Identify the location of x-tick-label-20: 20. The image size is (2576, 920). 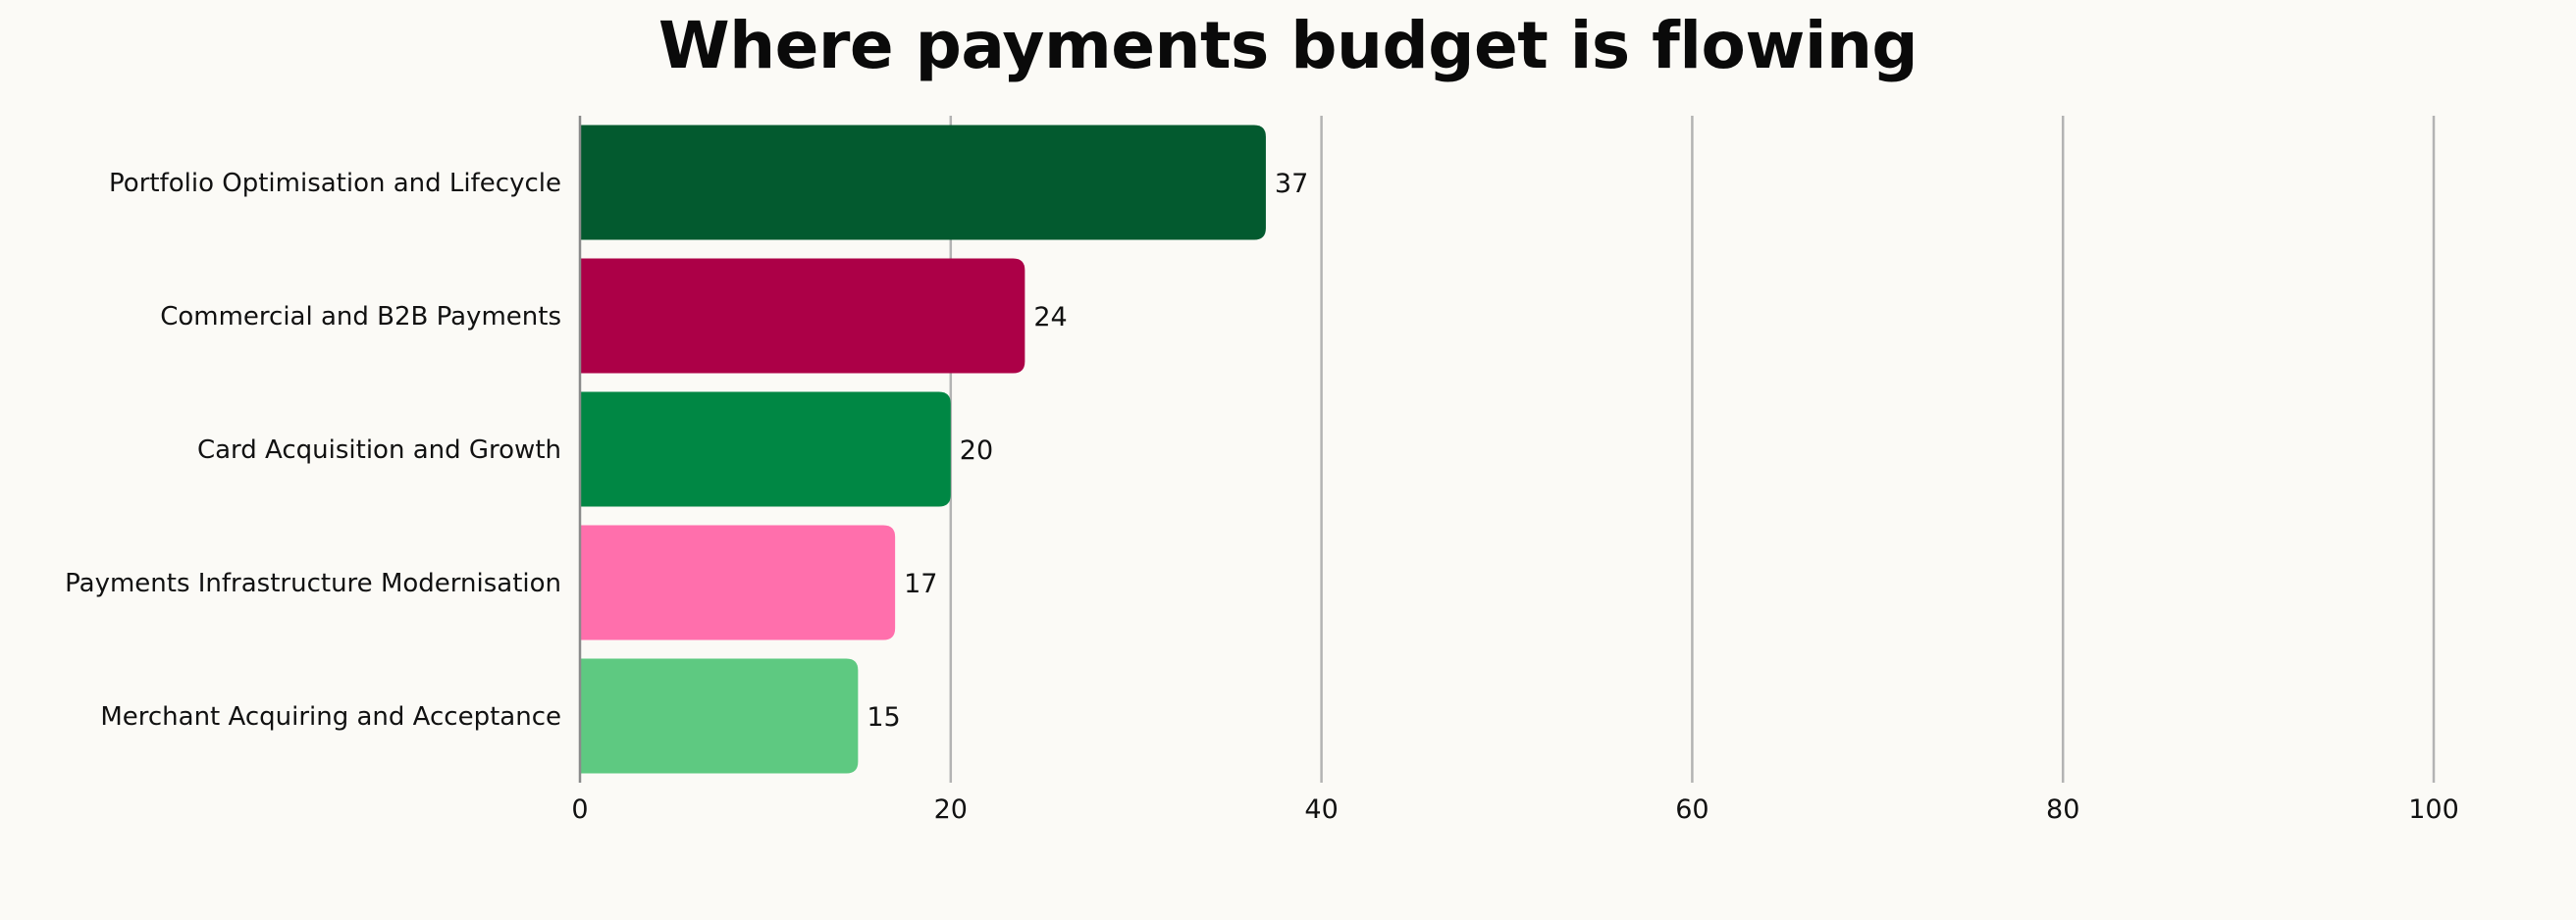
(951, 809).